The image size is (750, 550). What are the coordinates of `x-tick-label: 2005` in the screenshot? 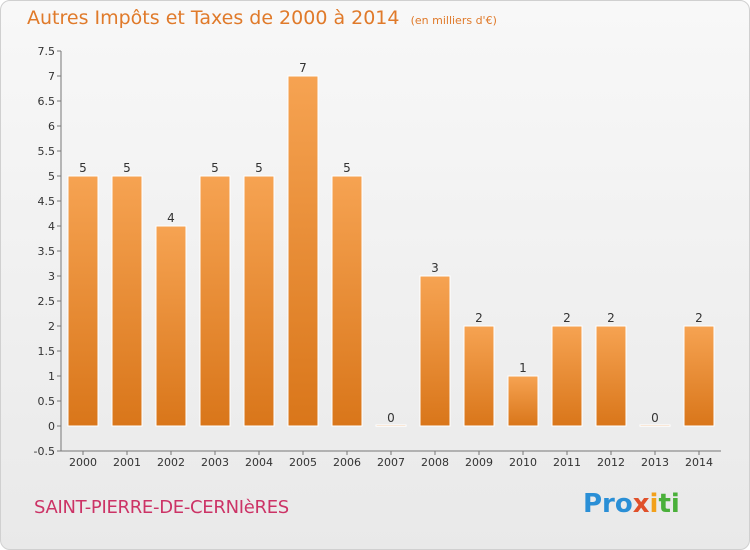 It's located at (303, 462).